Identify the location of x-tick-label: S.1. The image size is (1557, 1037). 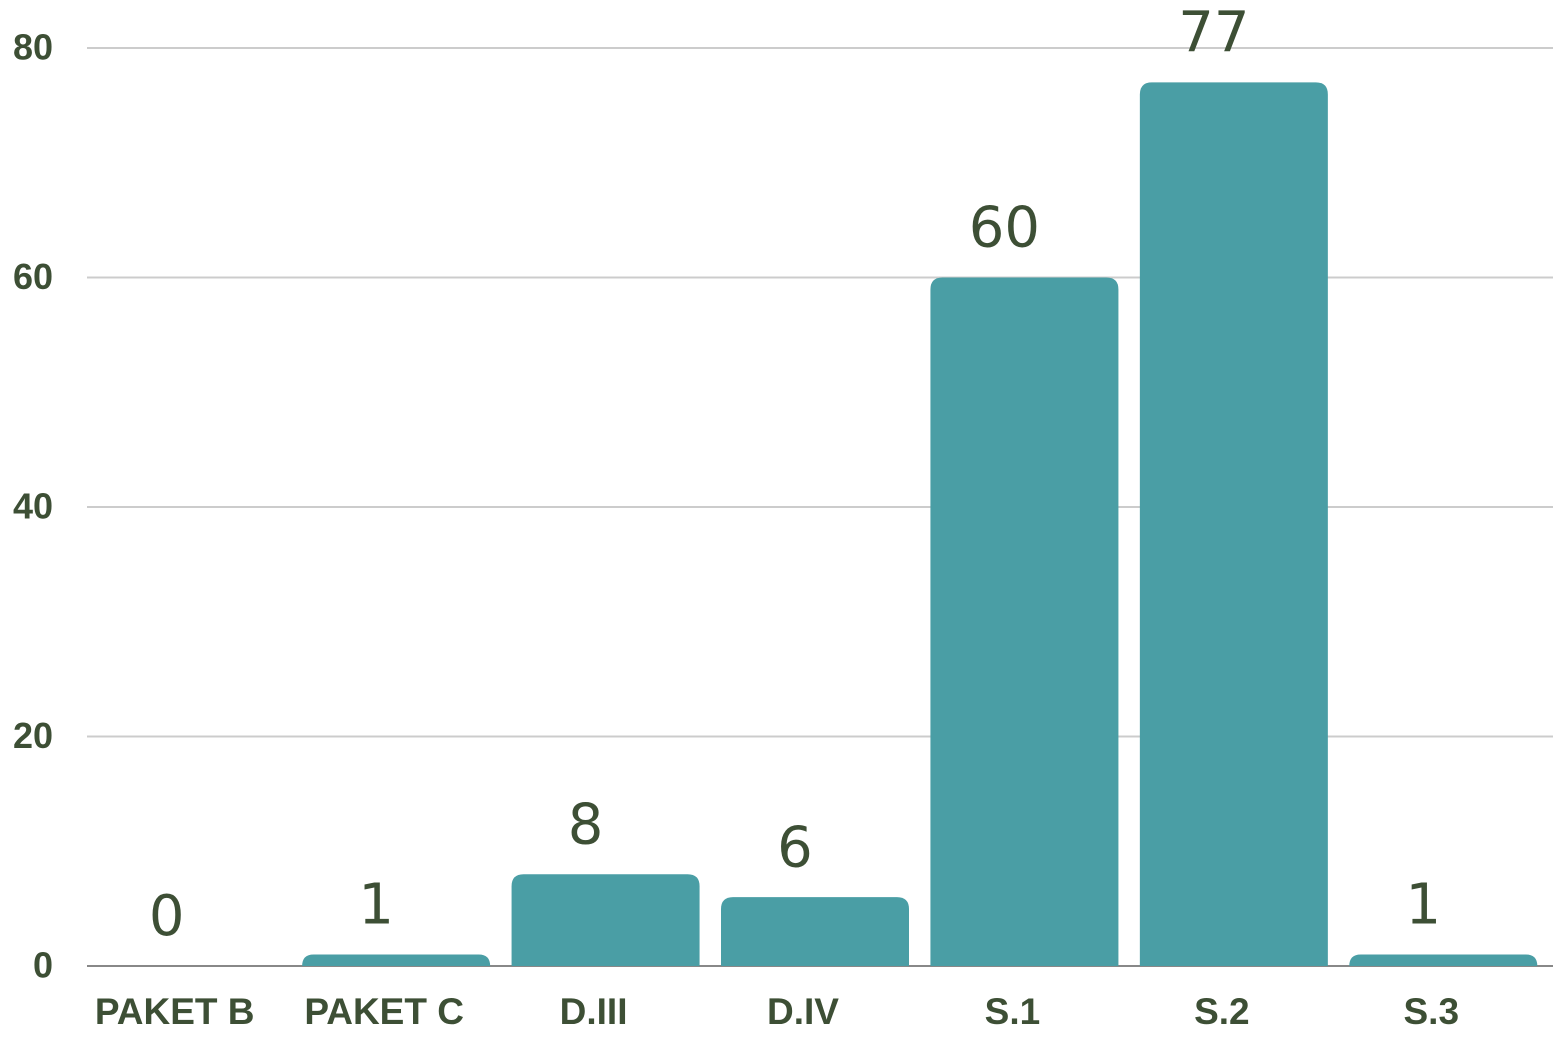
(1013, 1011).